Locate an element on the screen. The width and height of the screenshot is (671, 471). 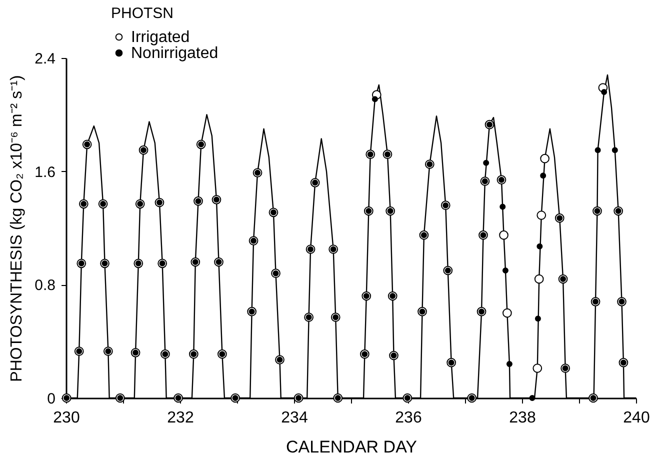
y-tick-label: 1.6 is located at coordinates (45, 172).